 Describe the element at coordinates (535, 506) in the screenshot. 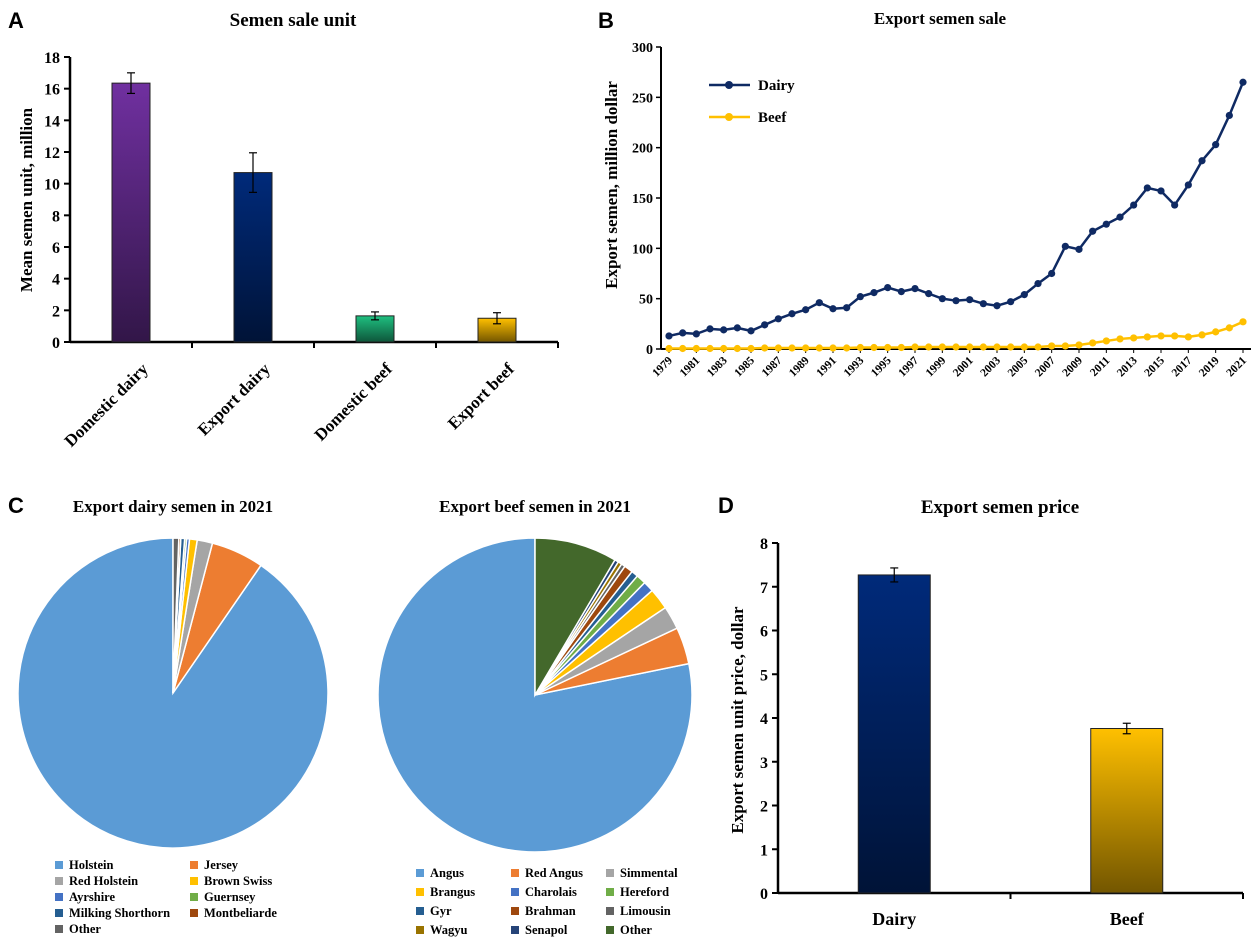

I see `panel-c-beef-title: Export beef semen in 2021` at that location.